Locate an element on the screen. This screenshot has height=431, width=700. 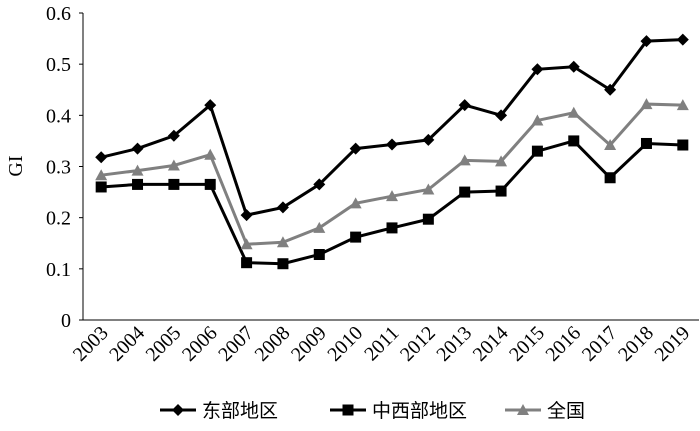
y-tick-label: 0.2 is located at coordinates (58, 219).